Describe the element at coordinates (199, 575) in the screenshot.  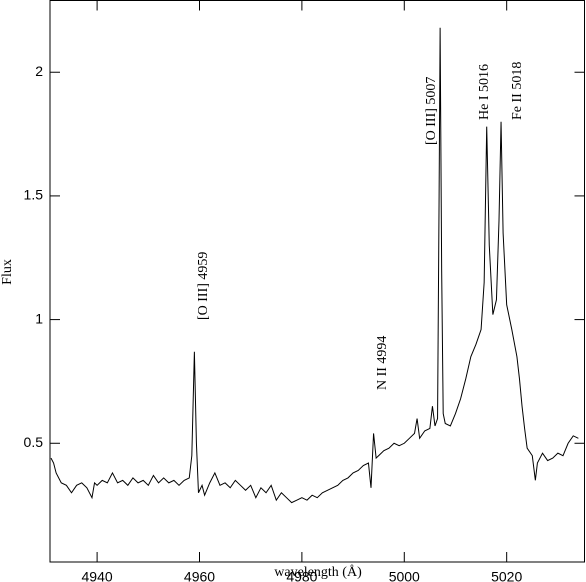
I see `x-tick-label: 4960` at that location.